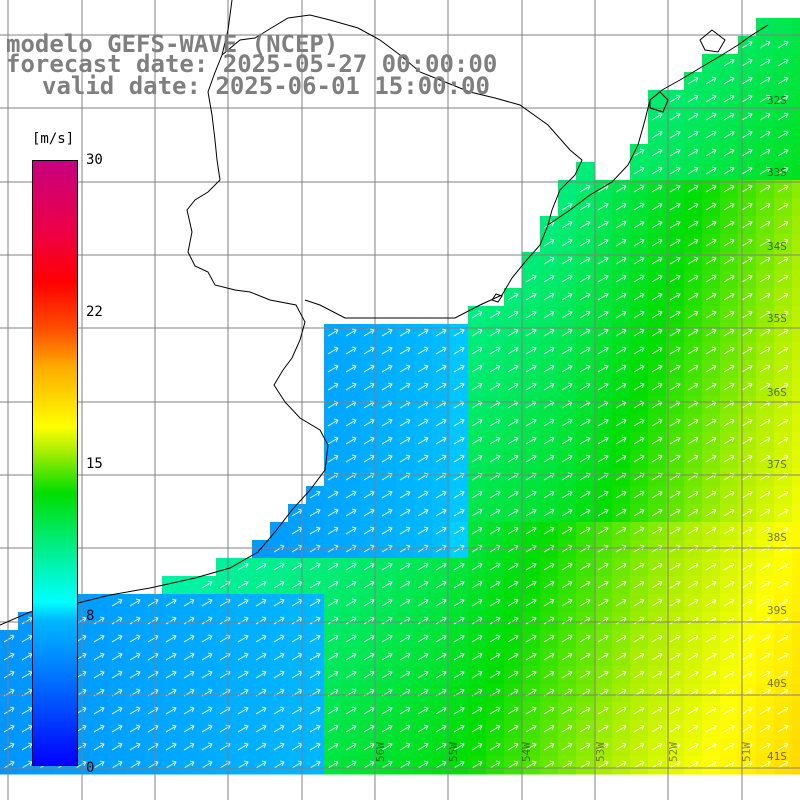  Describe the element at coordinates (777, 756) in the screenshot. I see `lat-label: 41S` at that location.